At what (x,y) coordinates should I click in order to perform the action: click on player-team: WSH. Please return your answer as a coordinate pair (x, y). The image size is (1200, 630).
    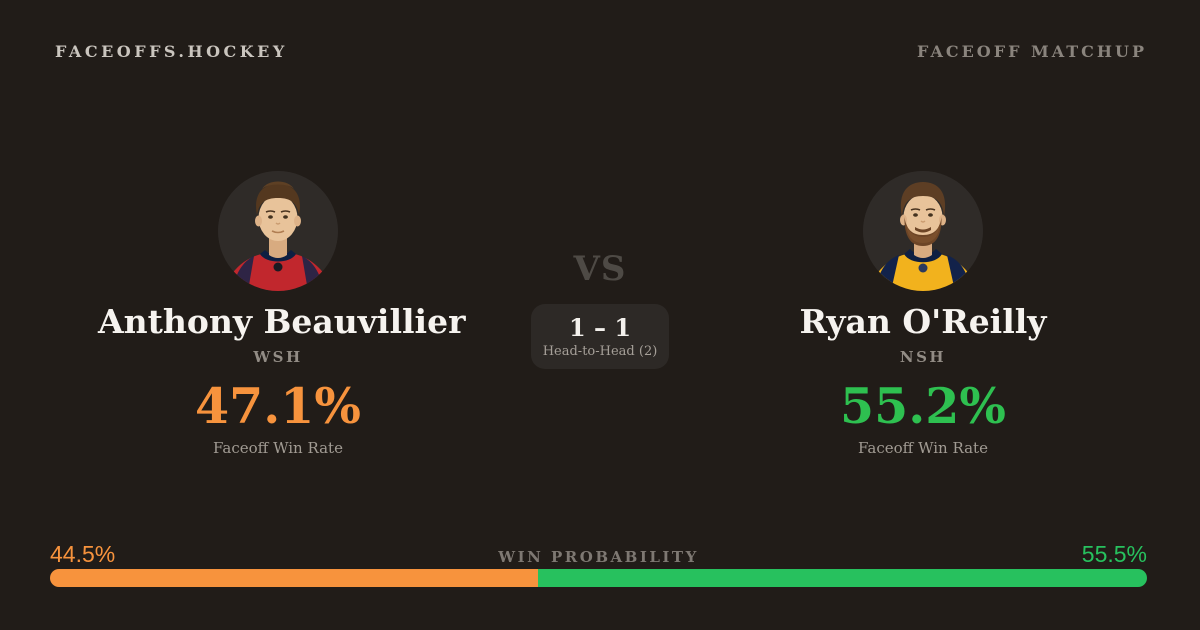
    Looking at the image, I should click on (278, 357).